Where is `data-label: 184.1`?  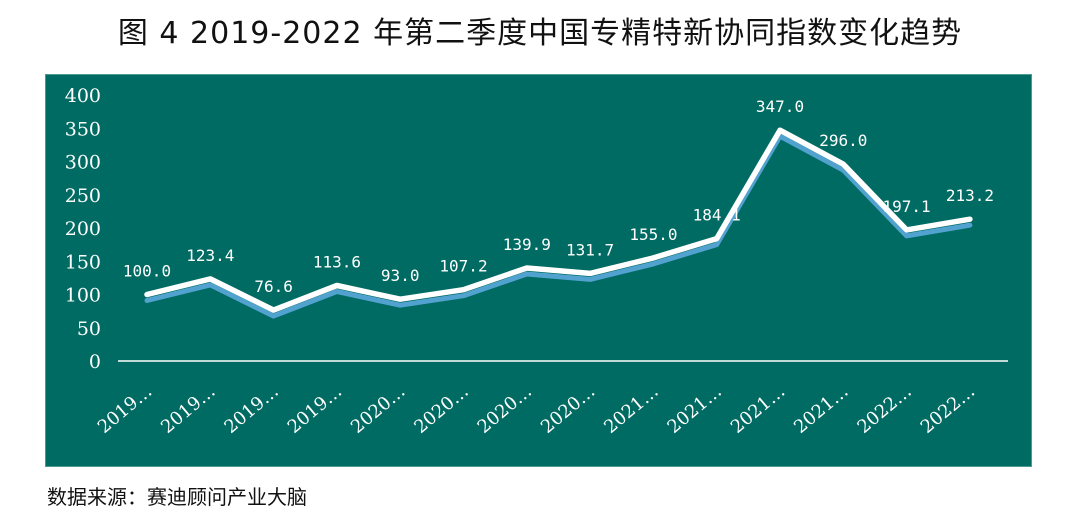 data-label: 184.1 is located at coordinates (717, 215).